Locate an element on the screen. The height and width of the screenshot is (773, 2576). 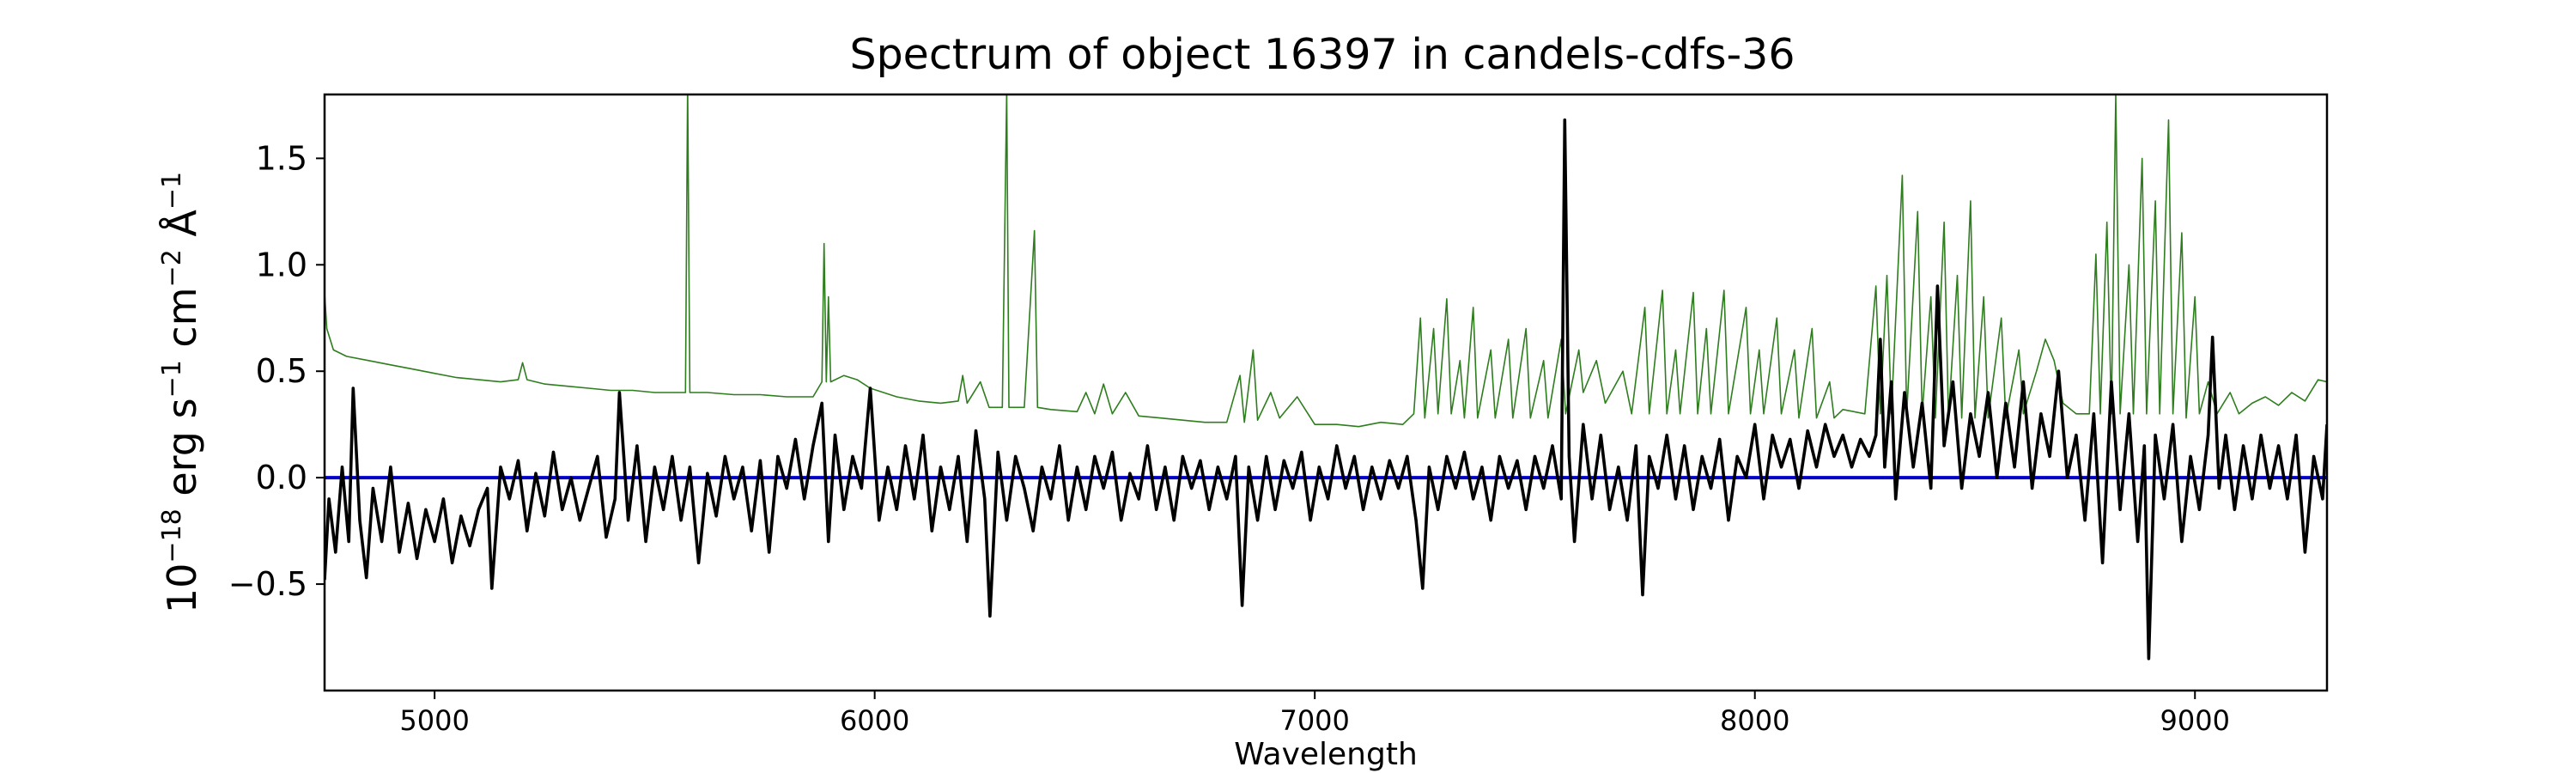
x-axis-label: Wavelength is located at coordinates (1326, 754).